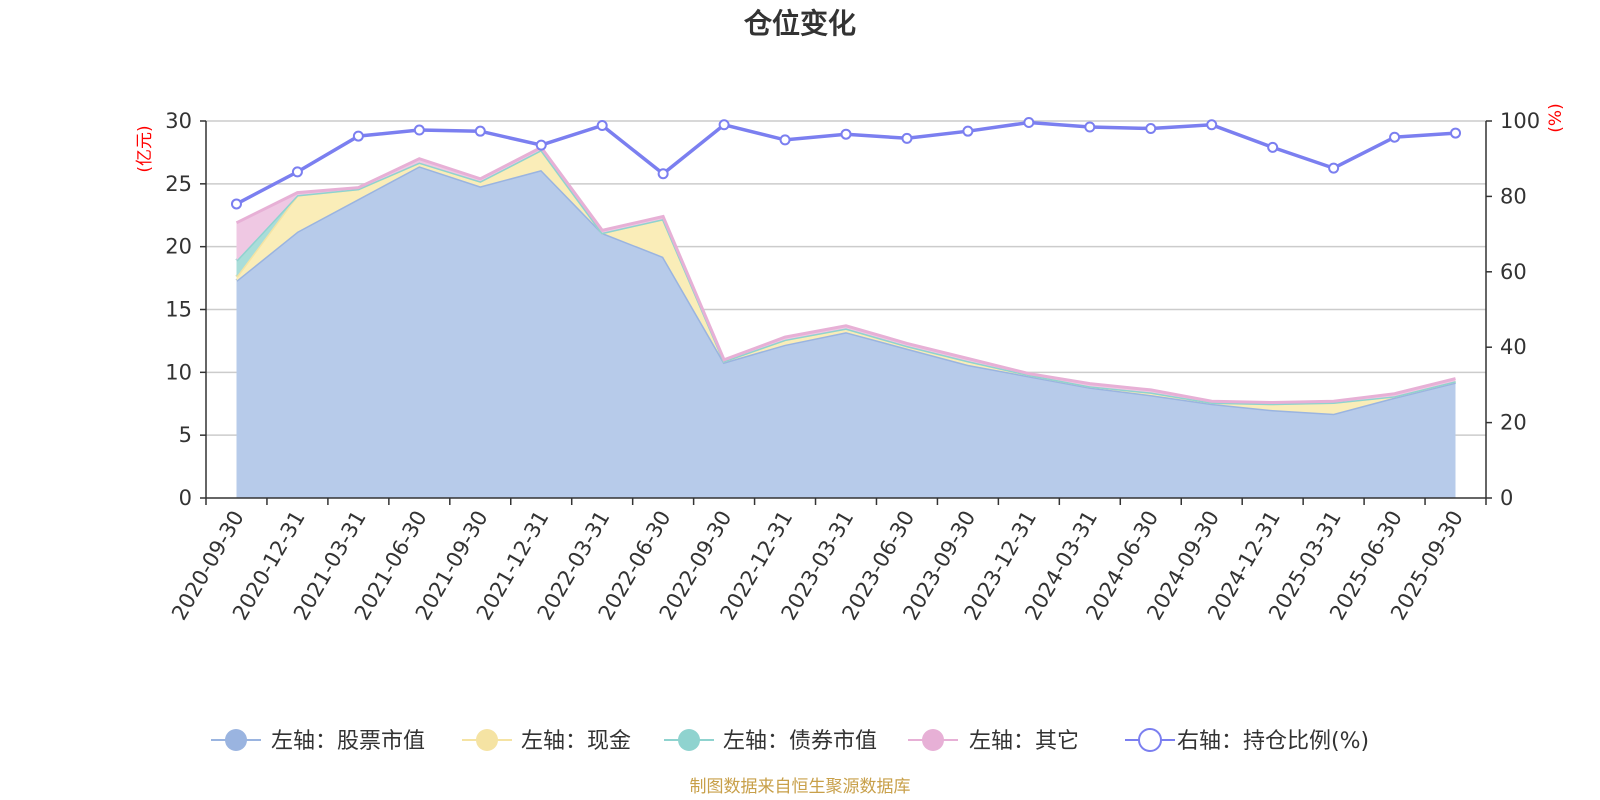 This screenshot has height=800, width=1600. I want to click on legend: 左轴：股票市值 左轴：现金 左轴：债券市值 左轴：其它 右轴：持仓比例(%), so click(790, 741).